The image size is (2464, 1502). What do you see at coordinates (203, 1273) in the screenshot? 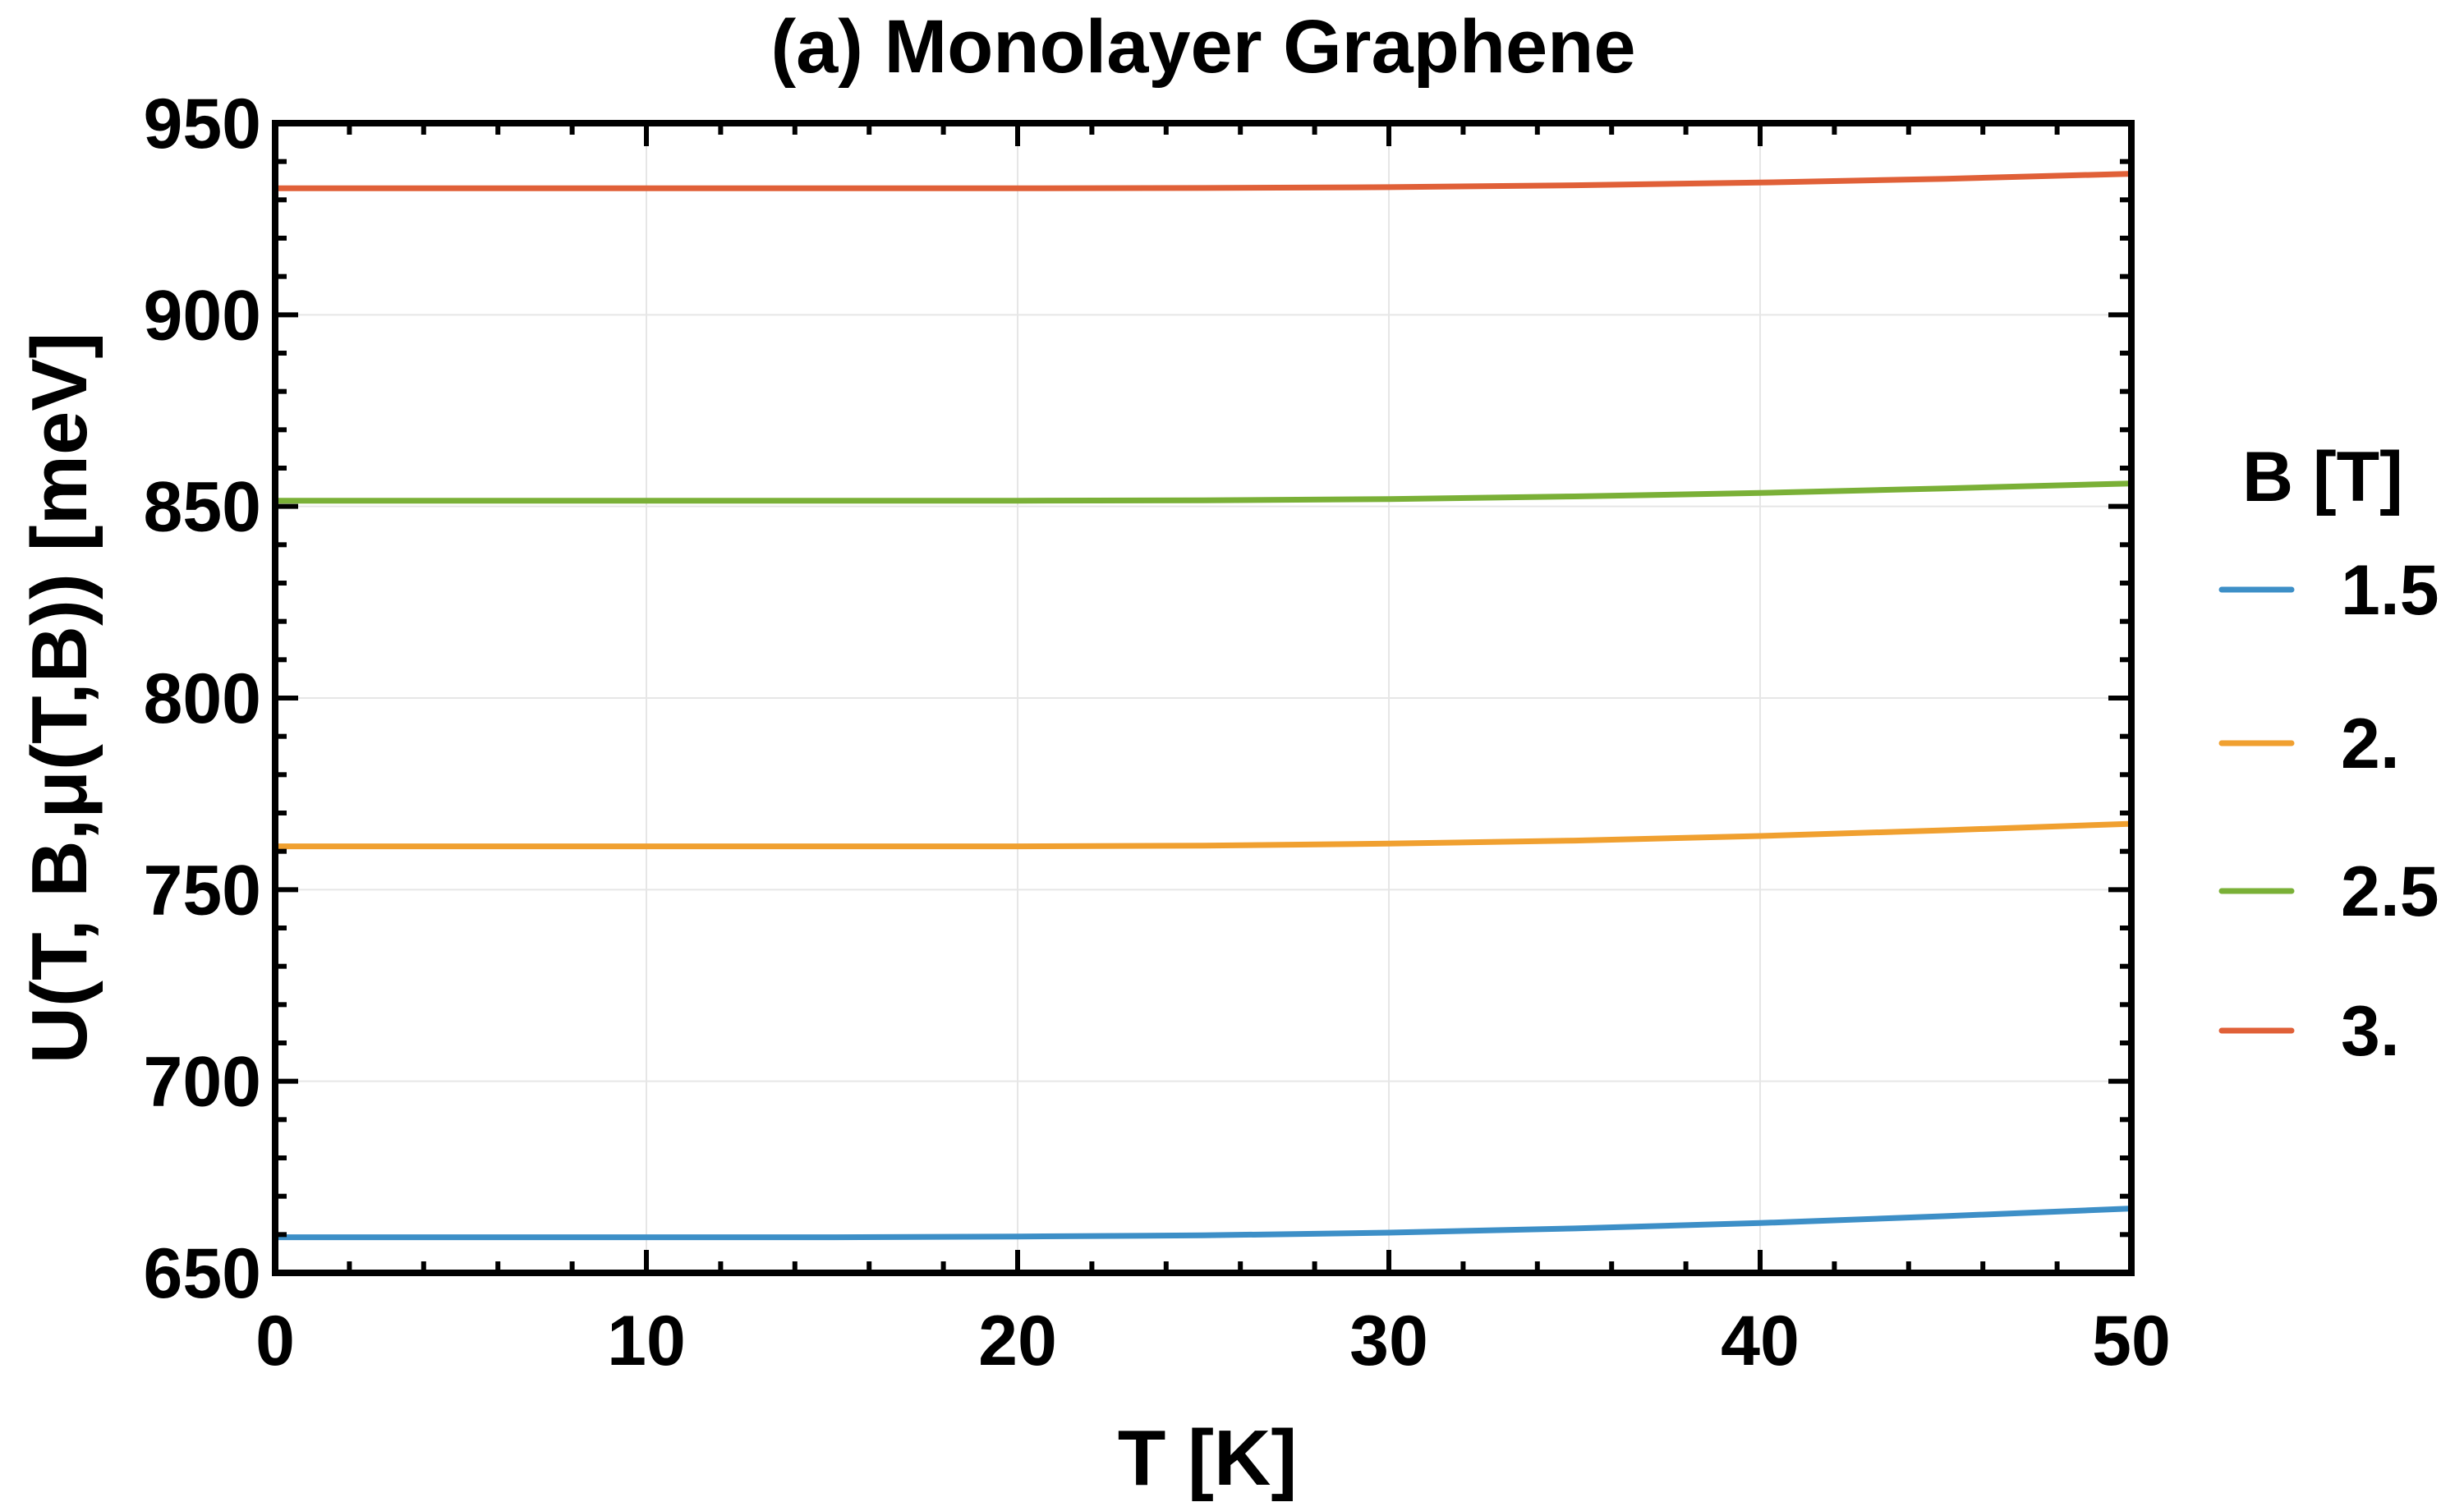
I see `y-tick-label: 650` at bounding box center [203, 1273].